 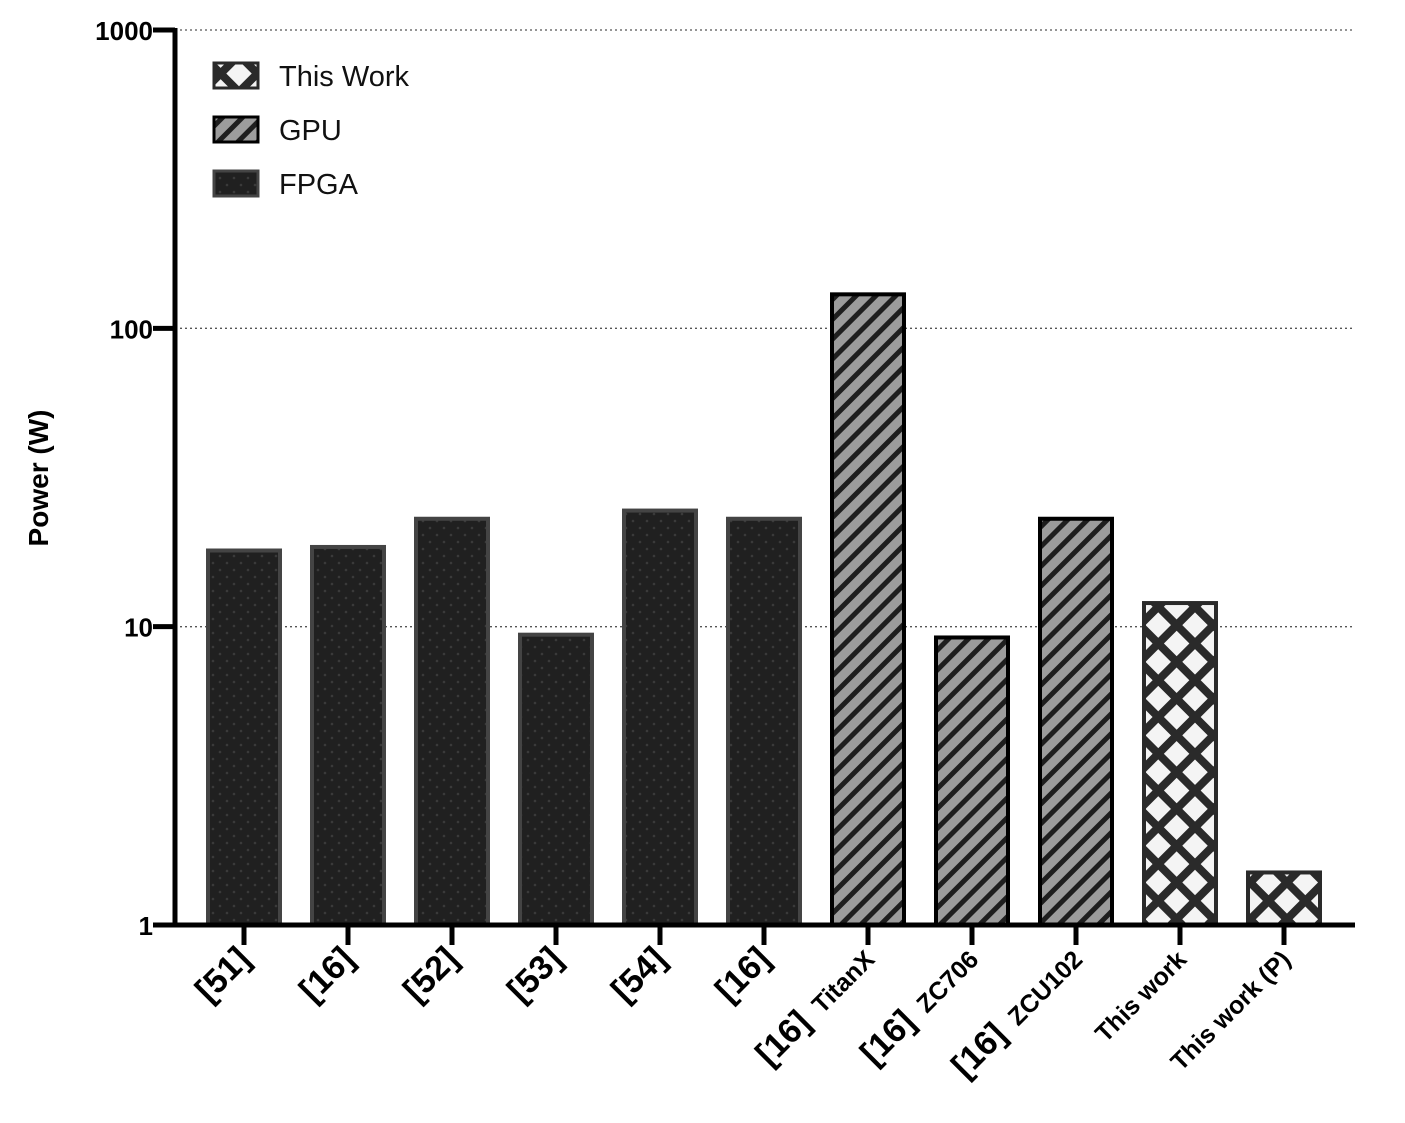 What do you see at coordinates (236, 183) in the screenshot?
I see `legend-swatch-fpga` at bounding box center [236, 183].